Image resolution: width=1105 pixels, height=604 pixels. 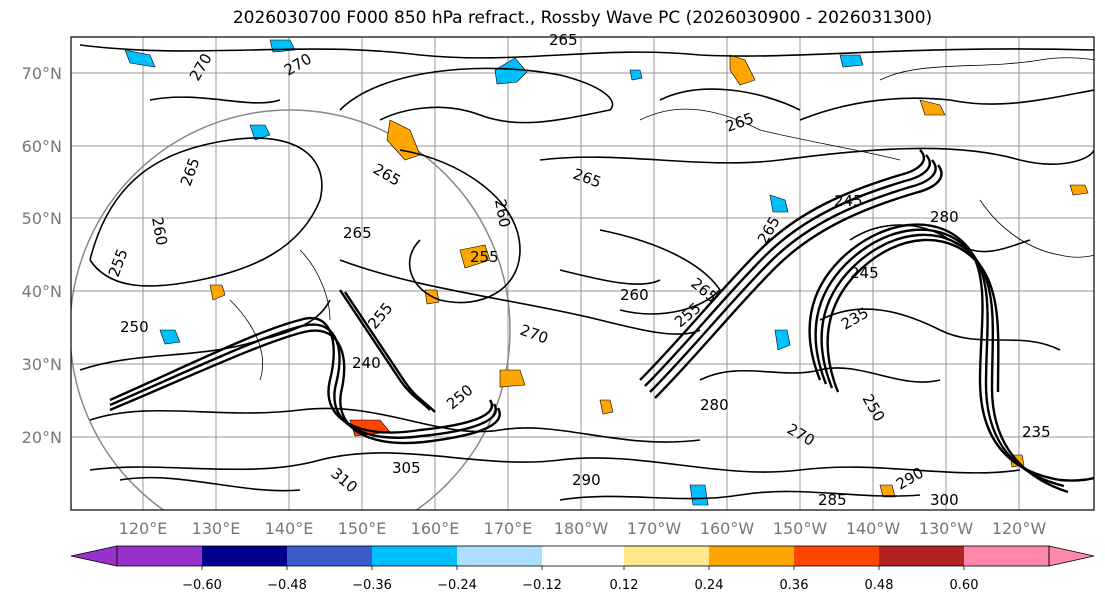 What do you see at coordinates (202, 585) in the screenshot?
I see `colorbar-tick-label: −0.60` at bounding box center [202, 585].